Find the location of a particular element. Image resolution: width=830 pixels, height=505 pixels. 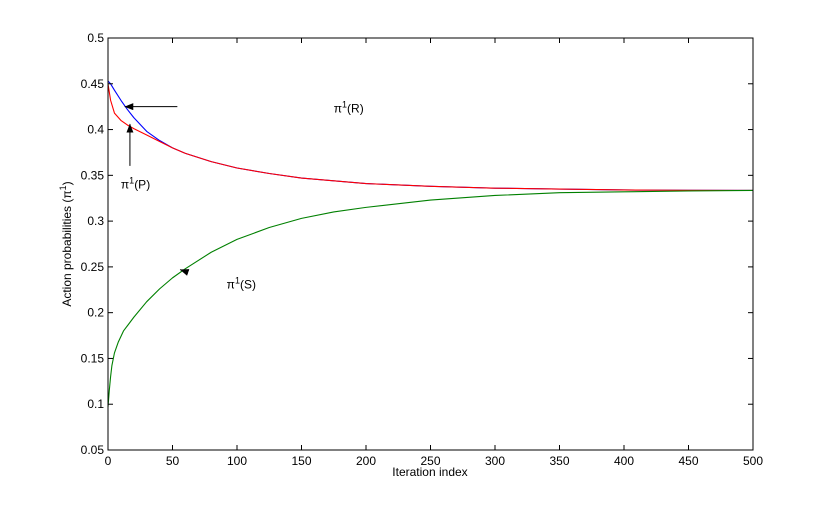

annotation-label-s: π1(S) is located at coordinates (241, 283).